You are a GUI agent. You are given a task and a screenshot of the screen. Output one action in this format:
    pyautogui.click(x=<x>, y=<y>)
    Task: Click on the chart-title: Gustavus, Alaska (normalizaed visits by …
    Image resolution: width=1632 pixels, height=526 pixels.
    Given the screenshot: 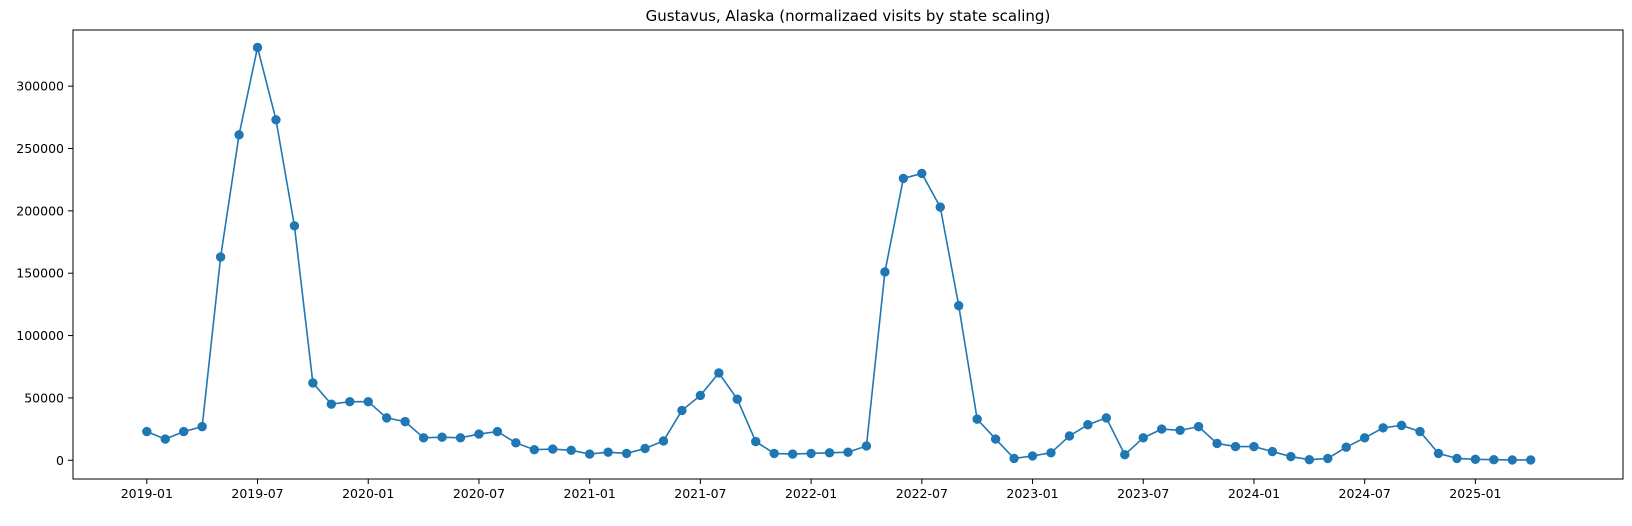 What is the action you would take?
    pyautogui.click(x=848, y=16)
    